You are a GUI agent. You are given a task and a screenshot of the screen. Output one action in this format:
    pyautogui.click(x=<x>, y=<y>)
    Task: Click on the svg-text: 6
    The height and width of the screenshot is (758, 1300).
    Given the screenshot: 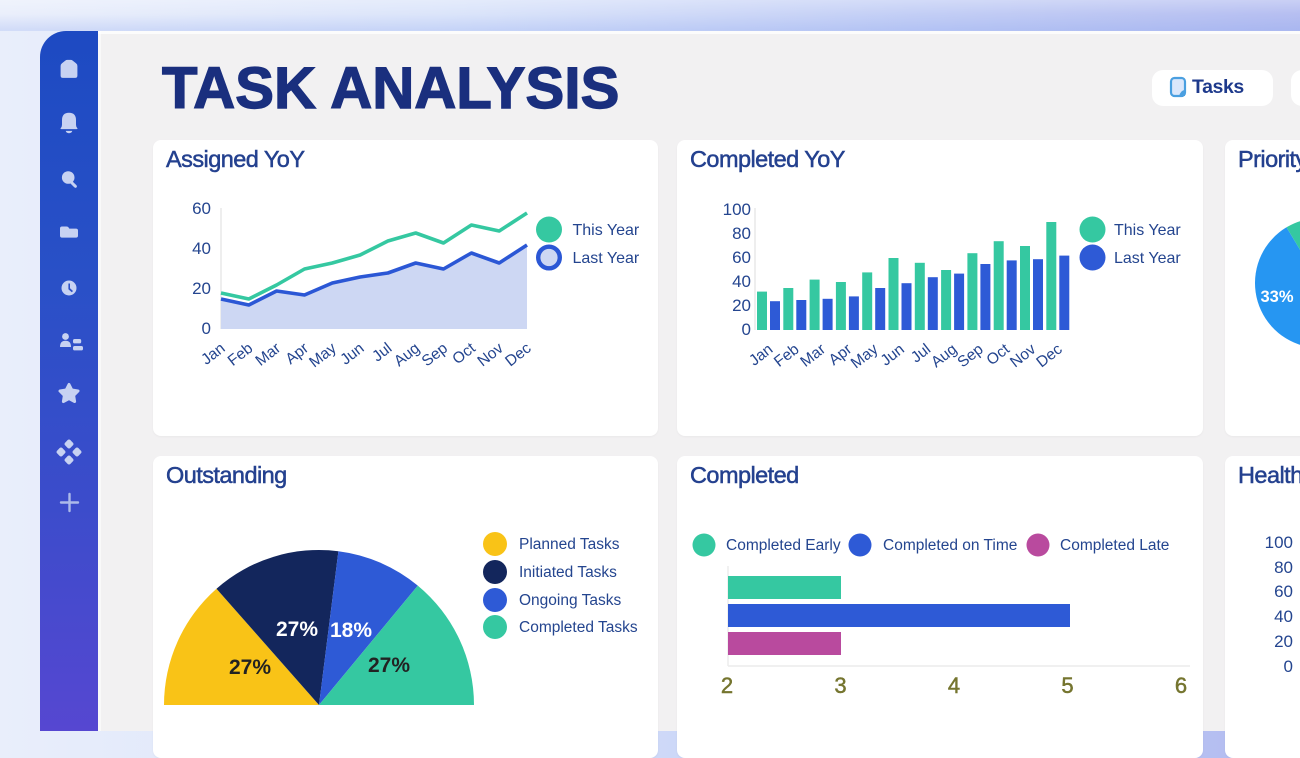 What is the action you would take?
    pyautogui.click(x=1181, y=685)
    